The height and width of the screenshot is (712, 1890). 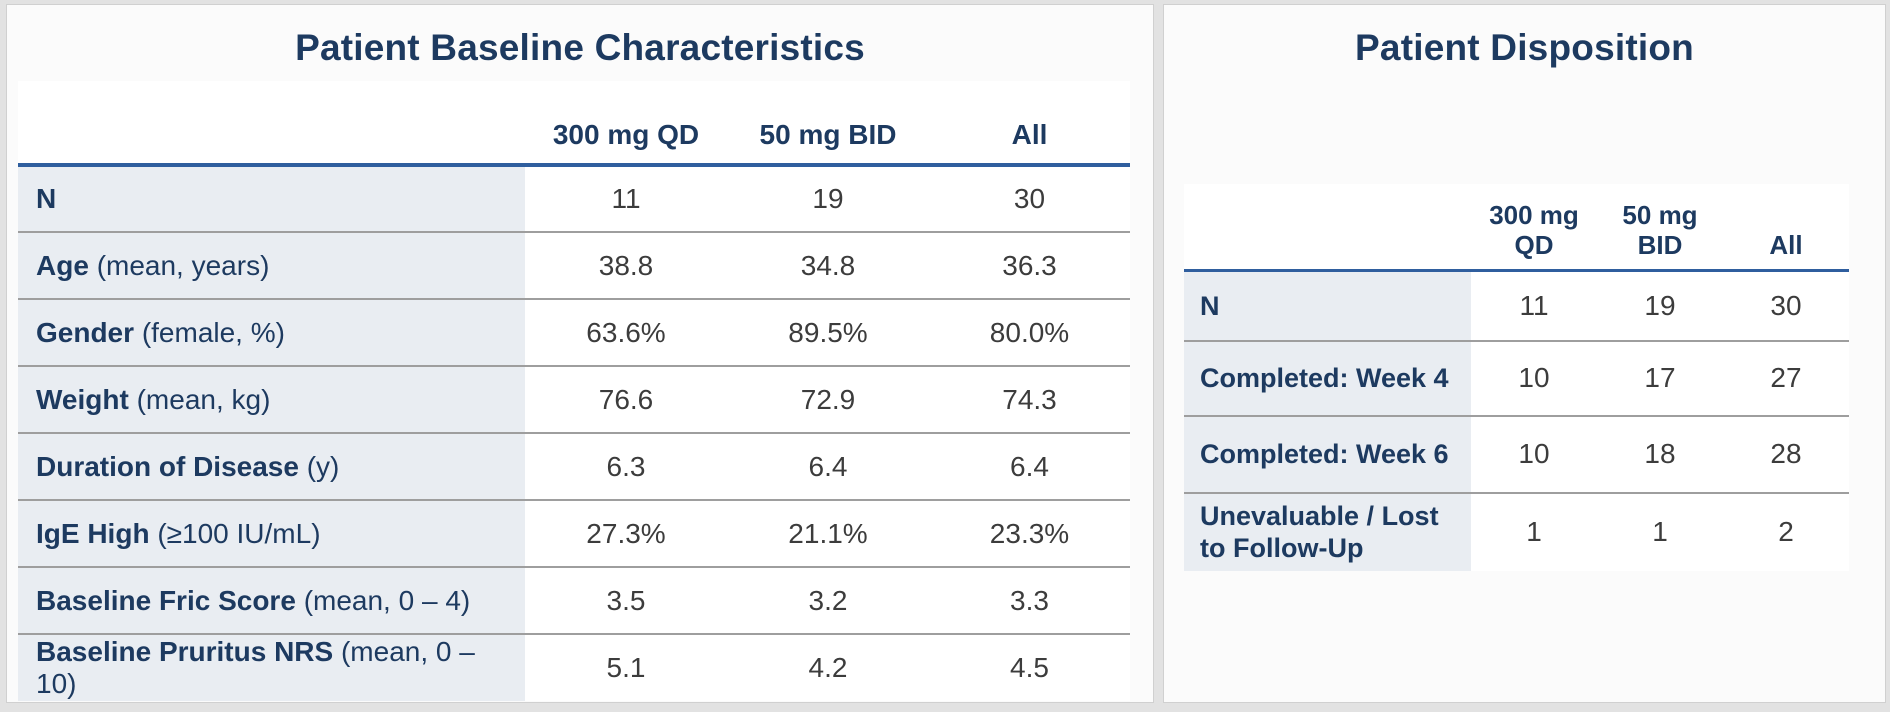 I want to click on cell-value: 72.9, so click(x=828, y=399).